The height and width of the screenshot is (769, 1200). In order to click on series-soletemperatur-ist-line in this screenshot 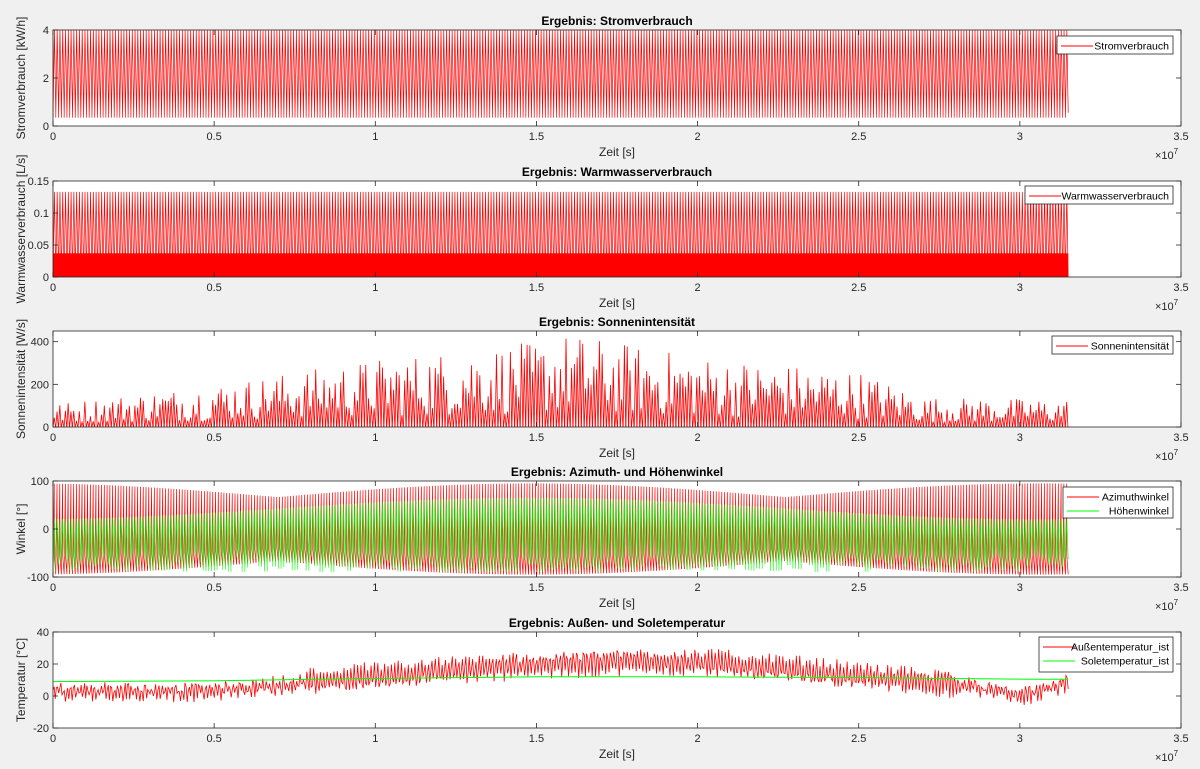, I will do `click(561, 679)`.